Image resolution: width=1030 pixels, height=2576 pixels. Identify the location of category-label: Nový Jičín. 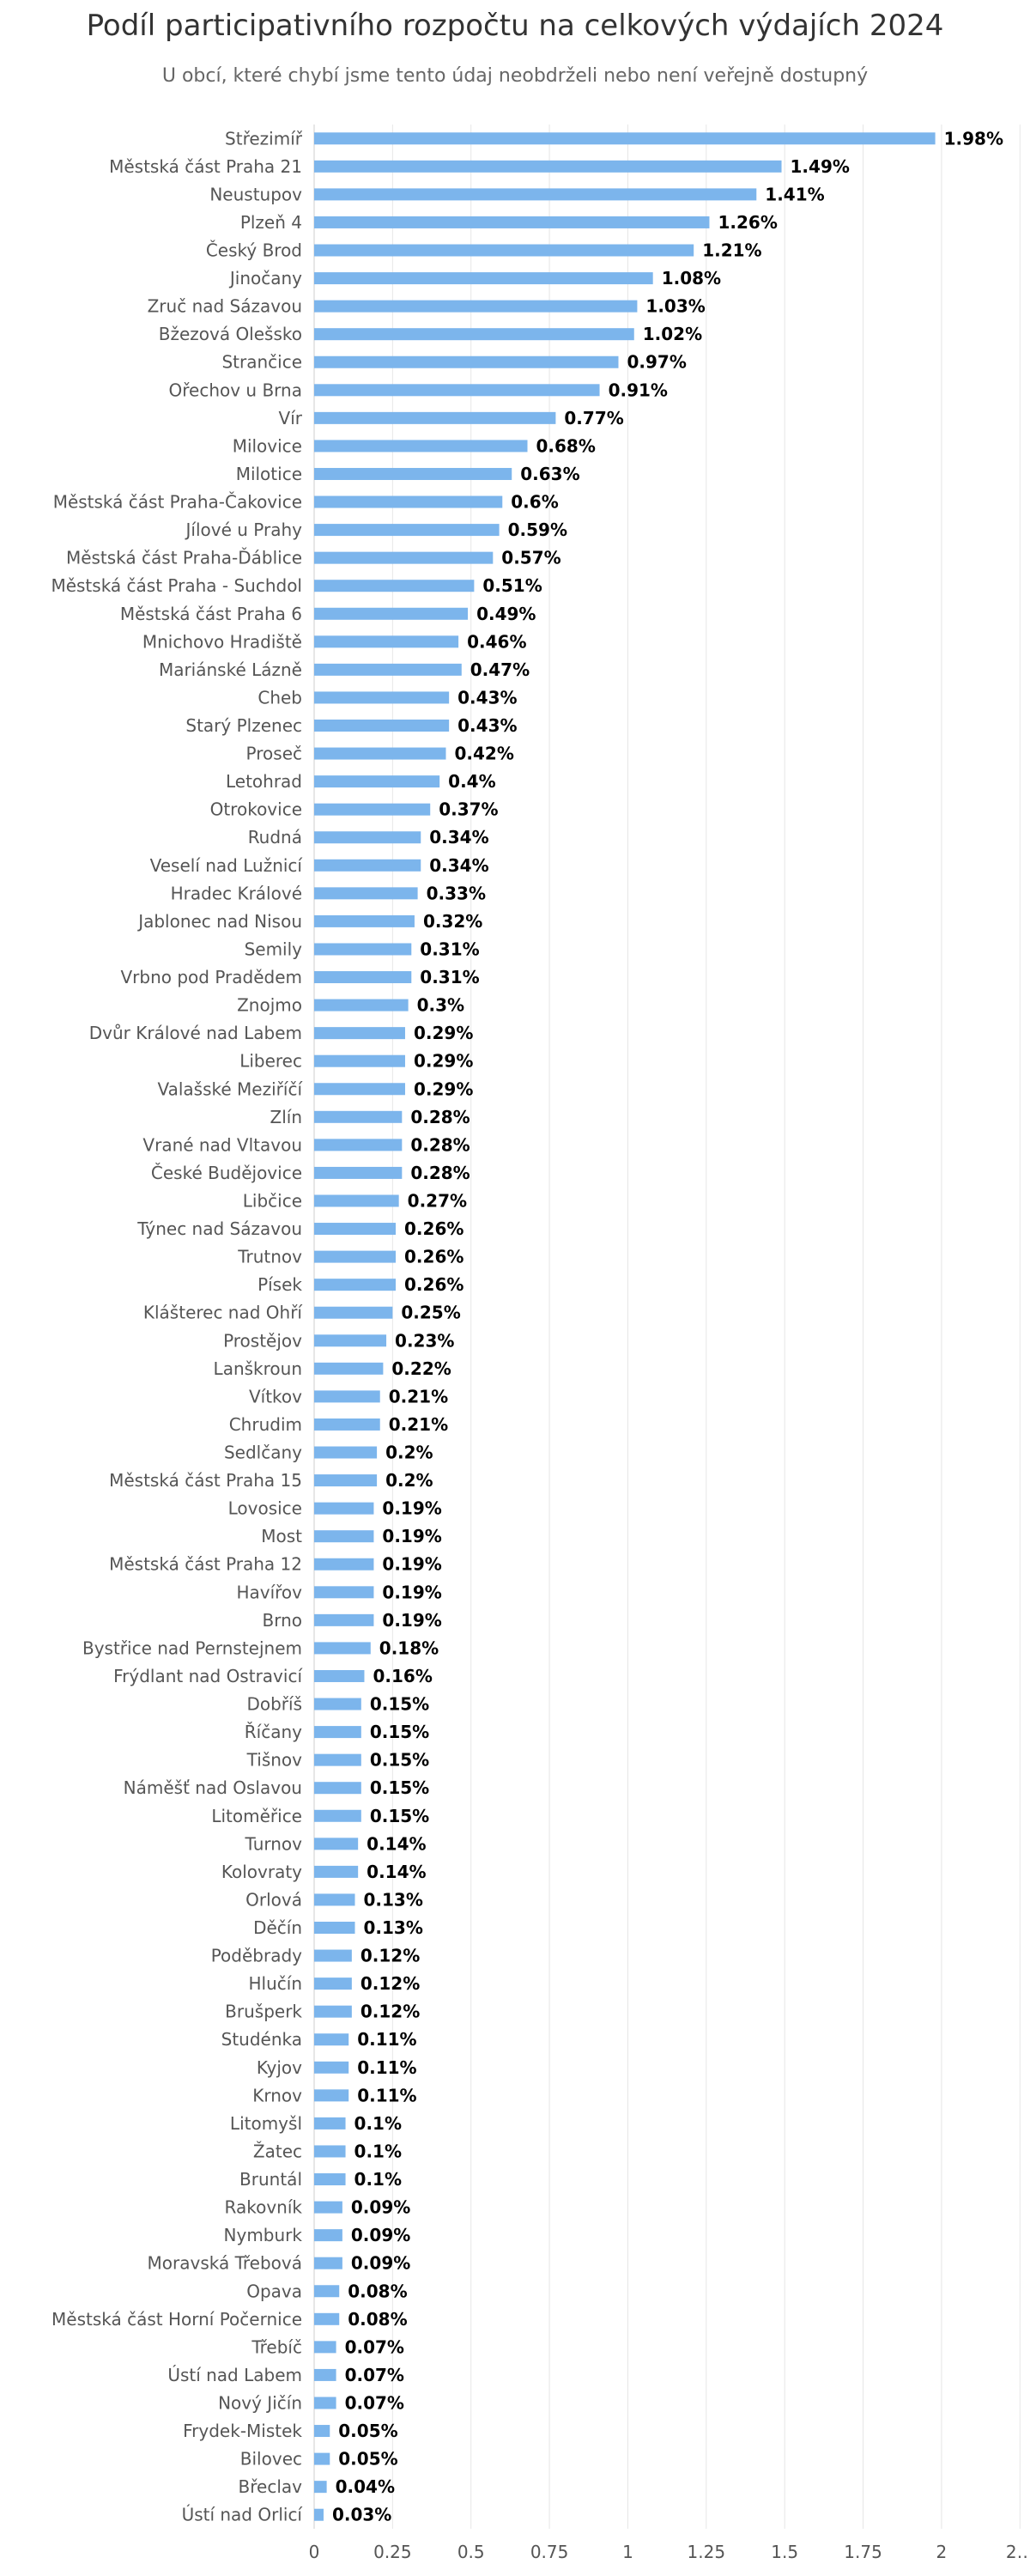
(260, 2402).